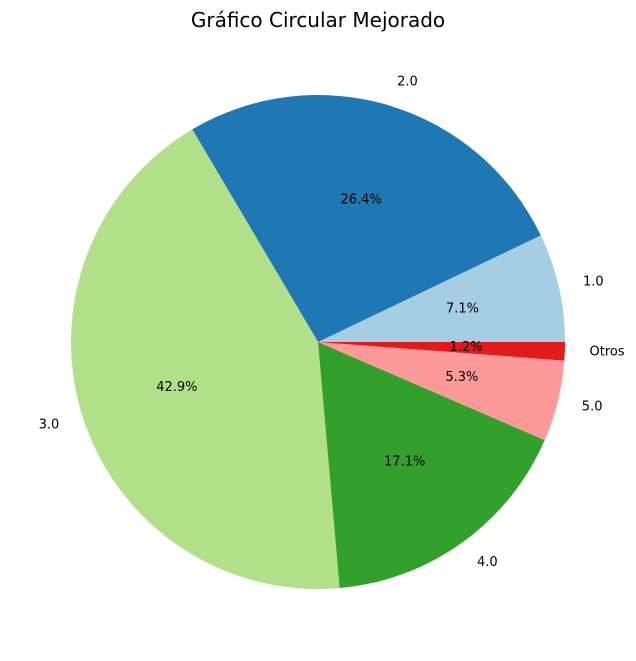 Image resolution: width=636 pixels, height=661 pixels. Describe the element at coordinates (461, 377) in the screenshot. I see `pct-label-5-0: 5.3%` at that location.